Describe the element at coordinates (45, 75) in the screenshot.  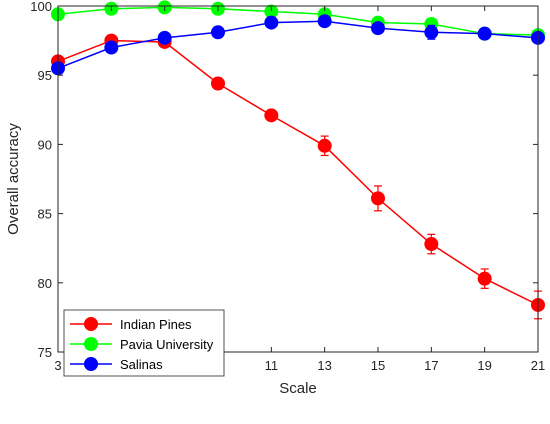
I see `y-tick-label: 95` at that location.